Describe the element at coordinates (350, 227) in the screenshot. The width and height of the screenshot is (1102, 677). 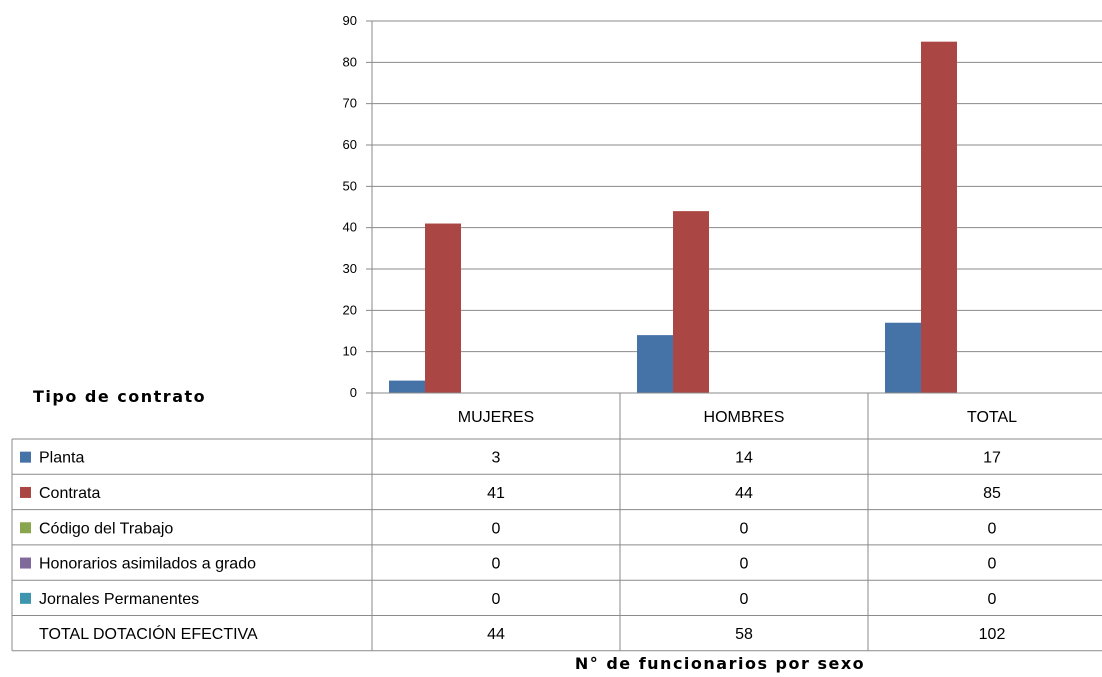
I see `y-tick-label: 40` at that location.